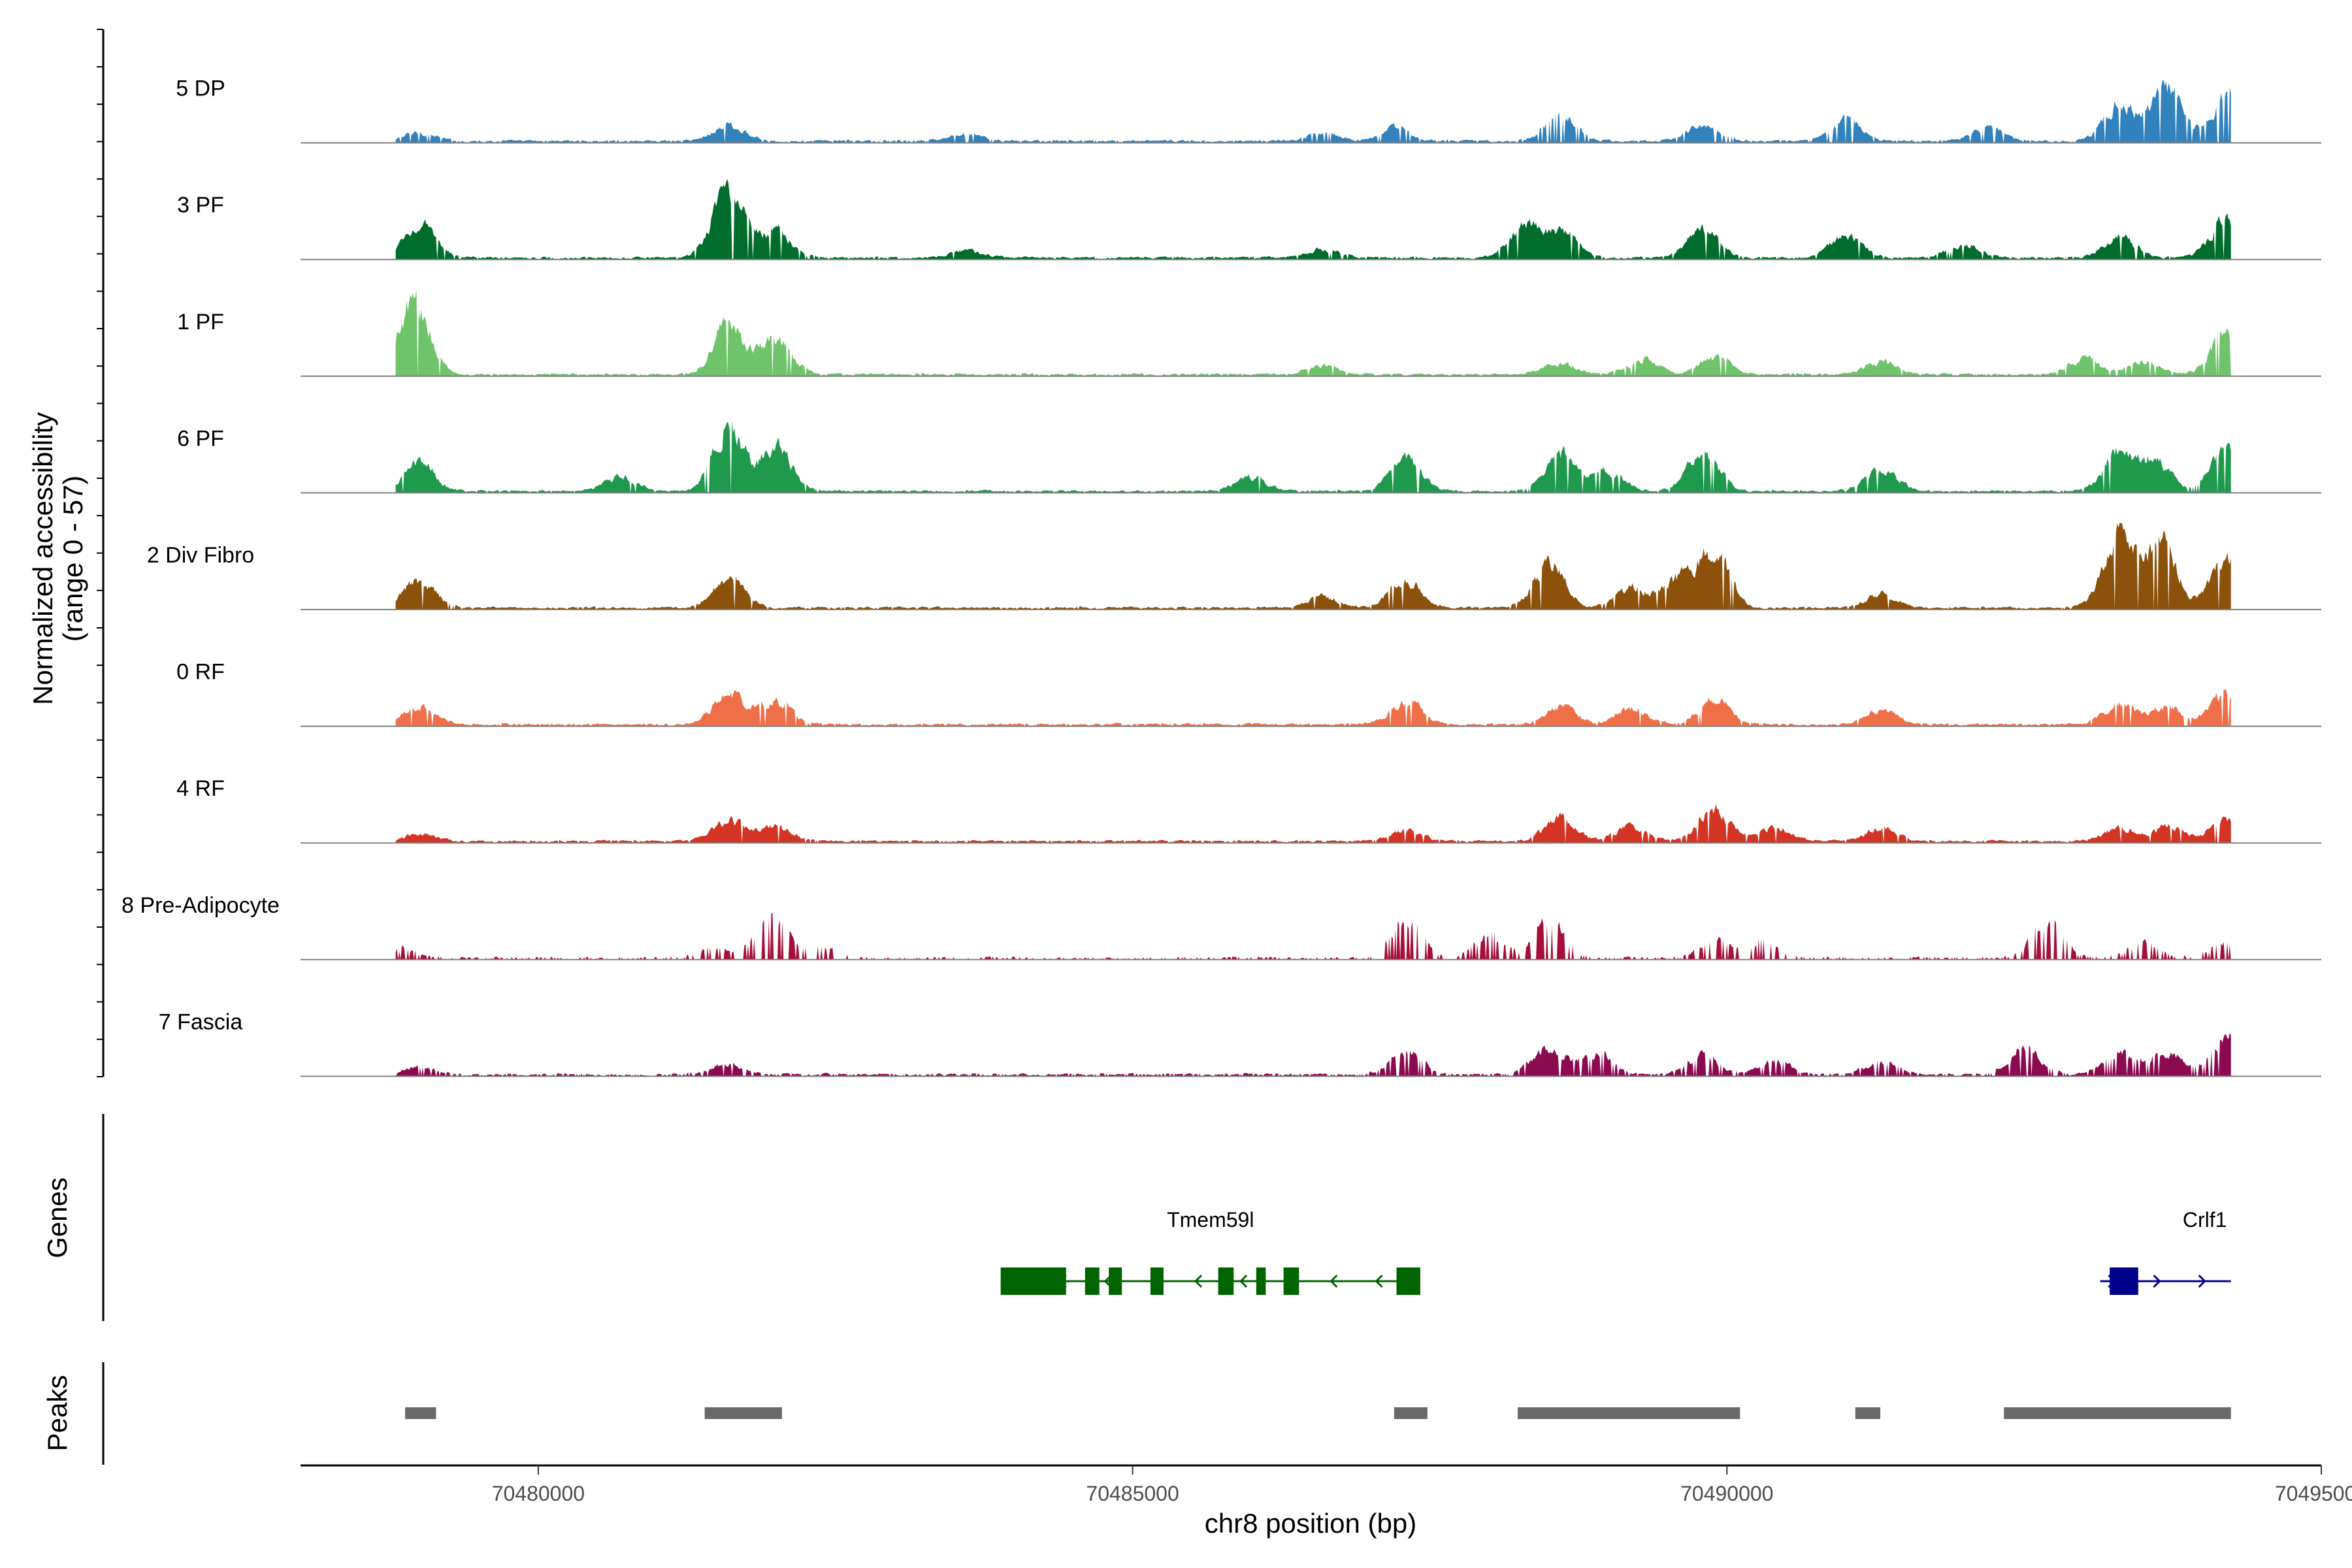  What do you see at coordinates (100, 553) in the screenshot?
I see `coverage-y-ticks` at bounding box center [100, 553].